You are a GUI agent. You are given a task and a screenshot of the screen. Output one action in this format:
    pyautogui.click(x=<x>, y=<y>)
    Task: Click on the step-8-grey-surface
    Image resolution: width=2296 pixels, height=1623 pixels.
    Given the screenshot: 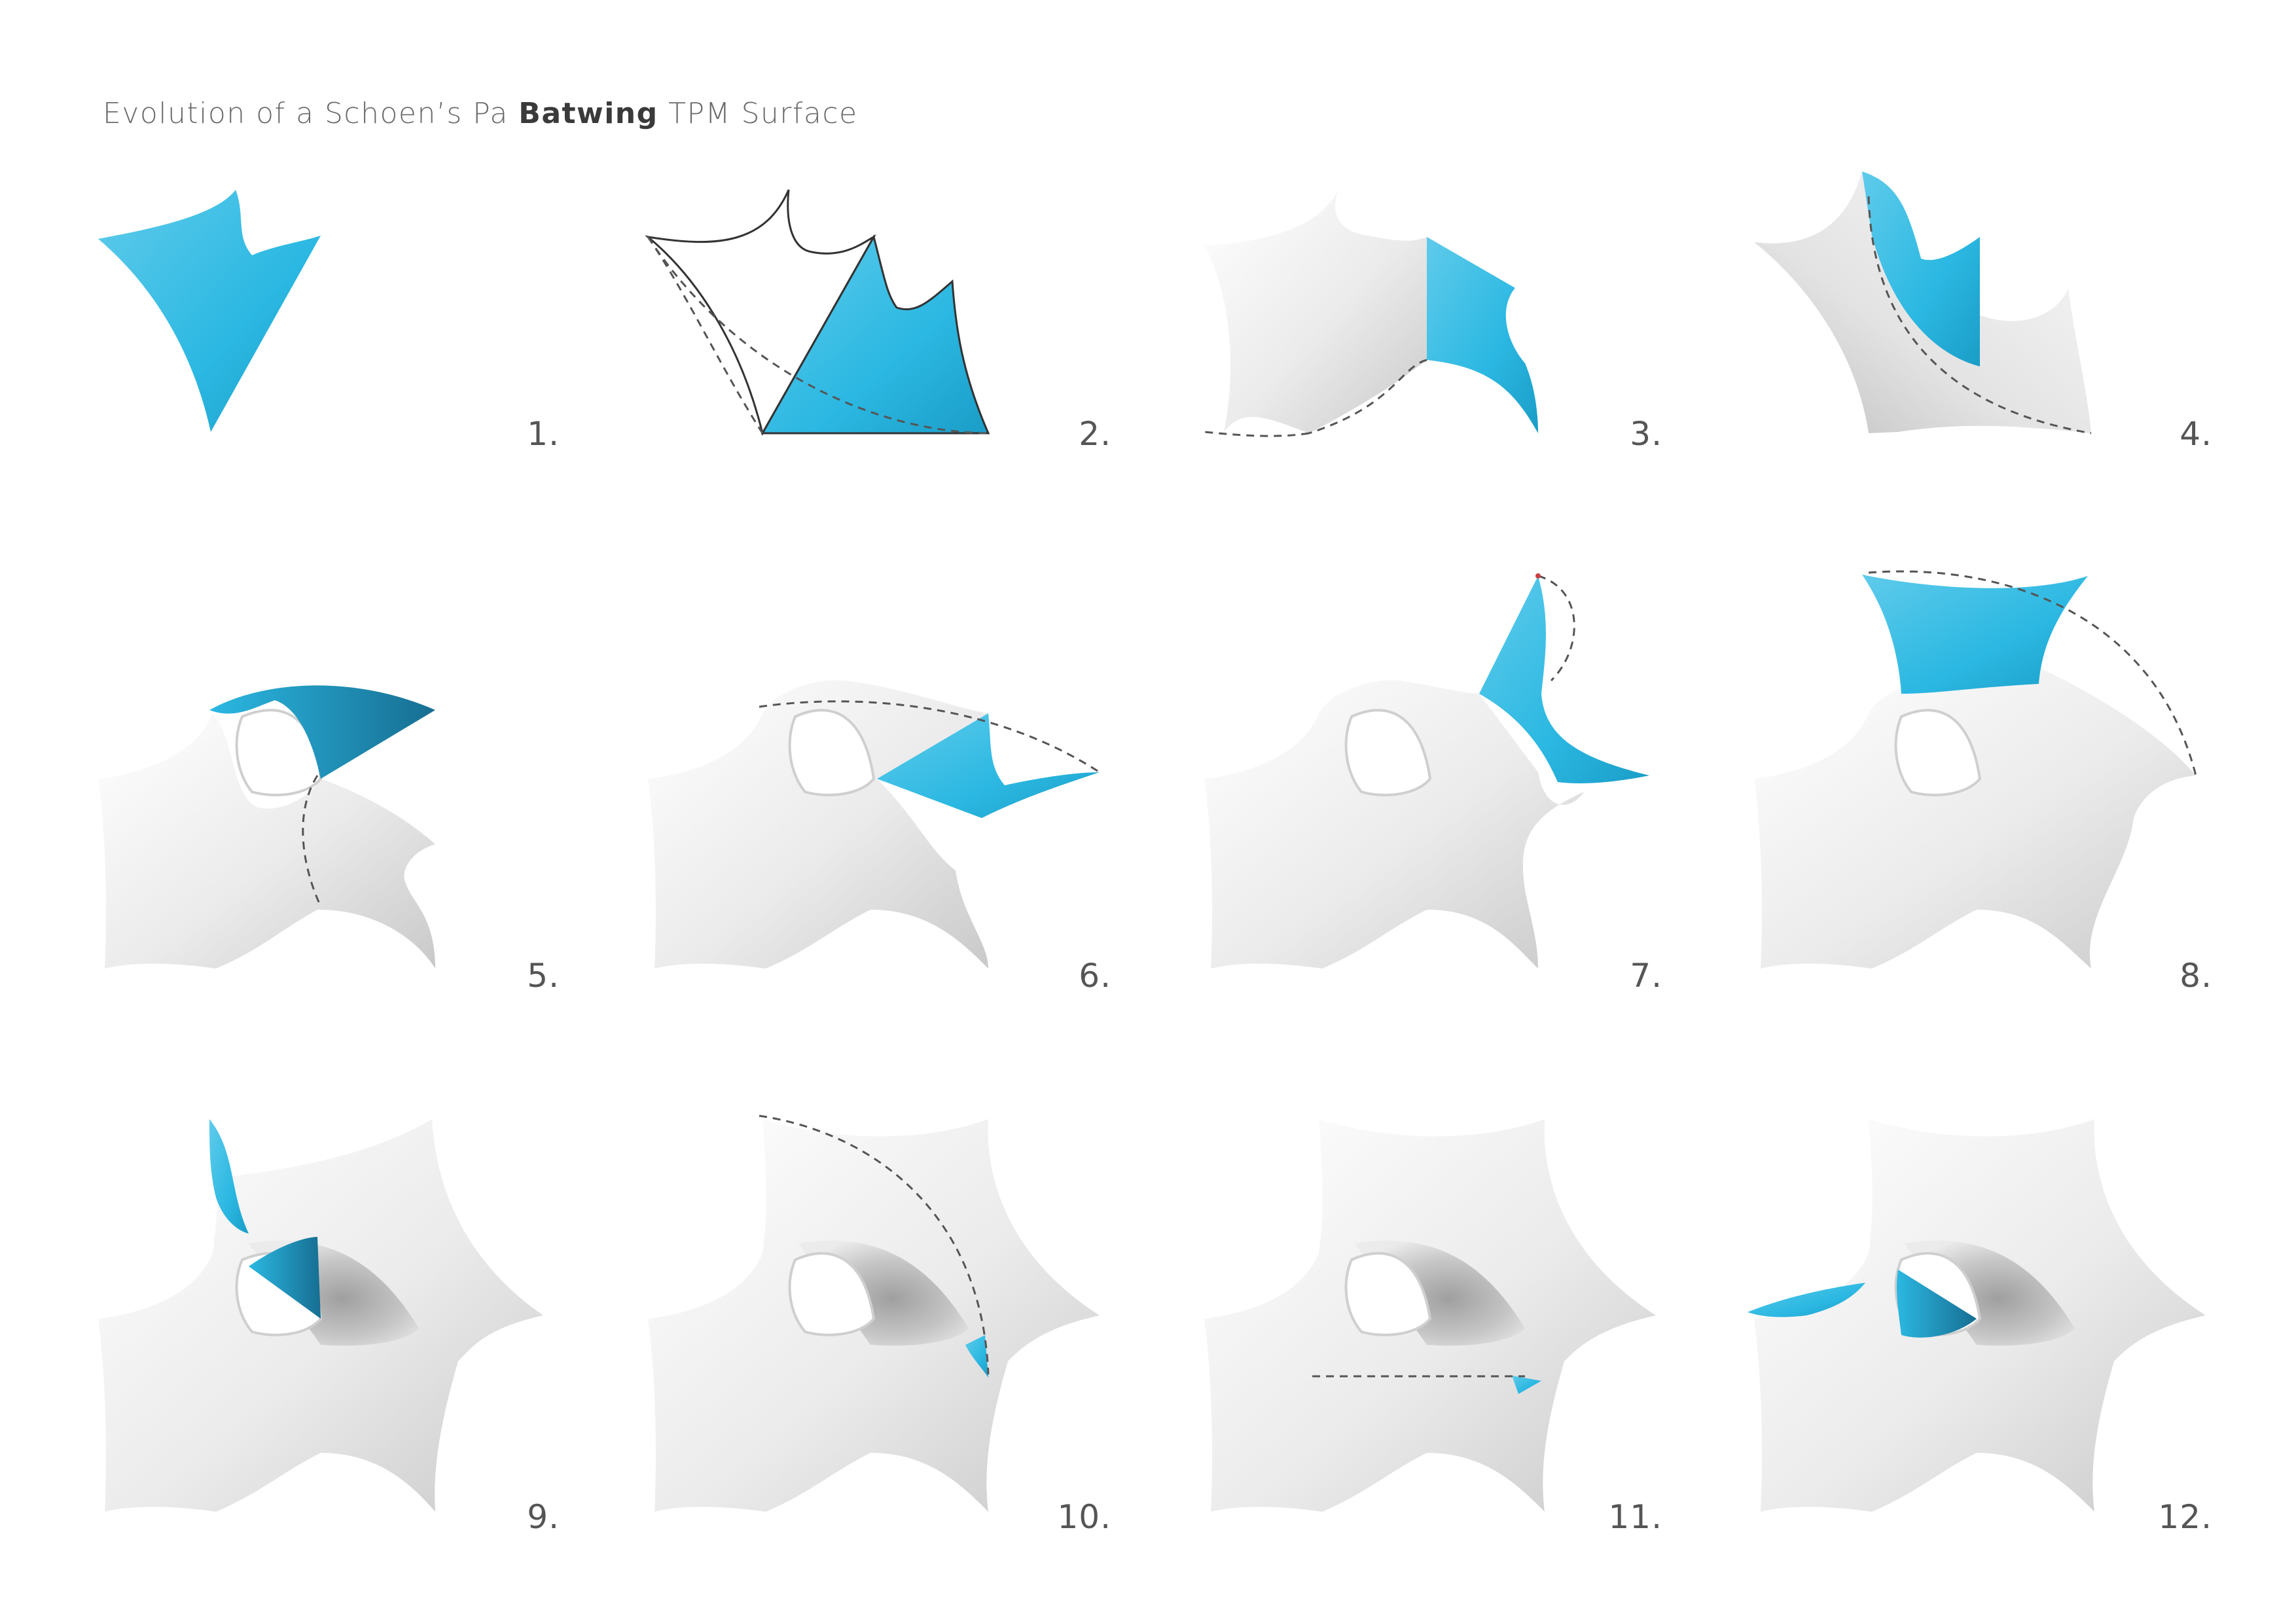 What is the action you would take?
    pyautogui.click(x=1975, y=818)
    